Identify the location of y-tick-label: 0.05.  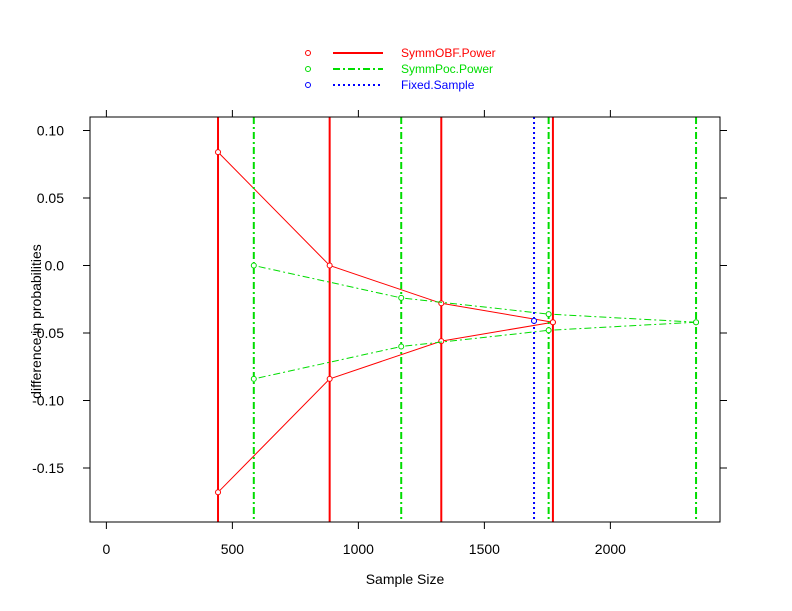
(50, 198).